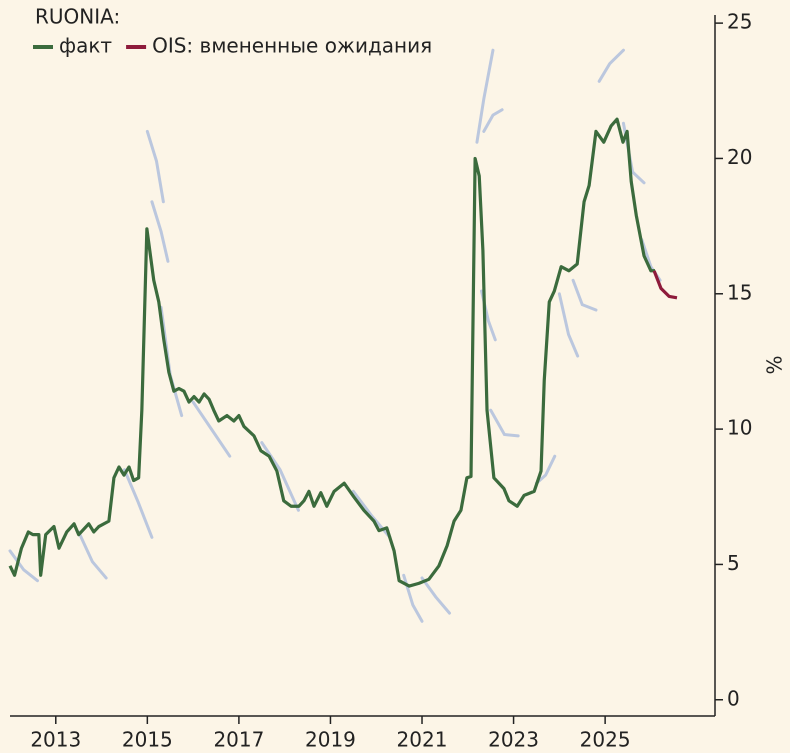 The width and height of the screenshot is (790, 753). I want to click on y-tick-label: 0, so click(733, 698).